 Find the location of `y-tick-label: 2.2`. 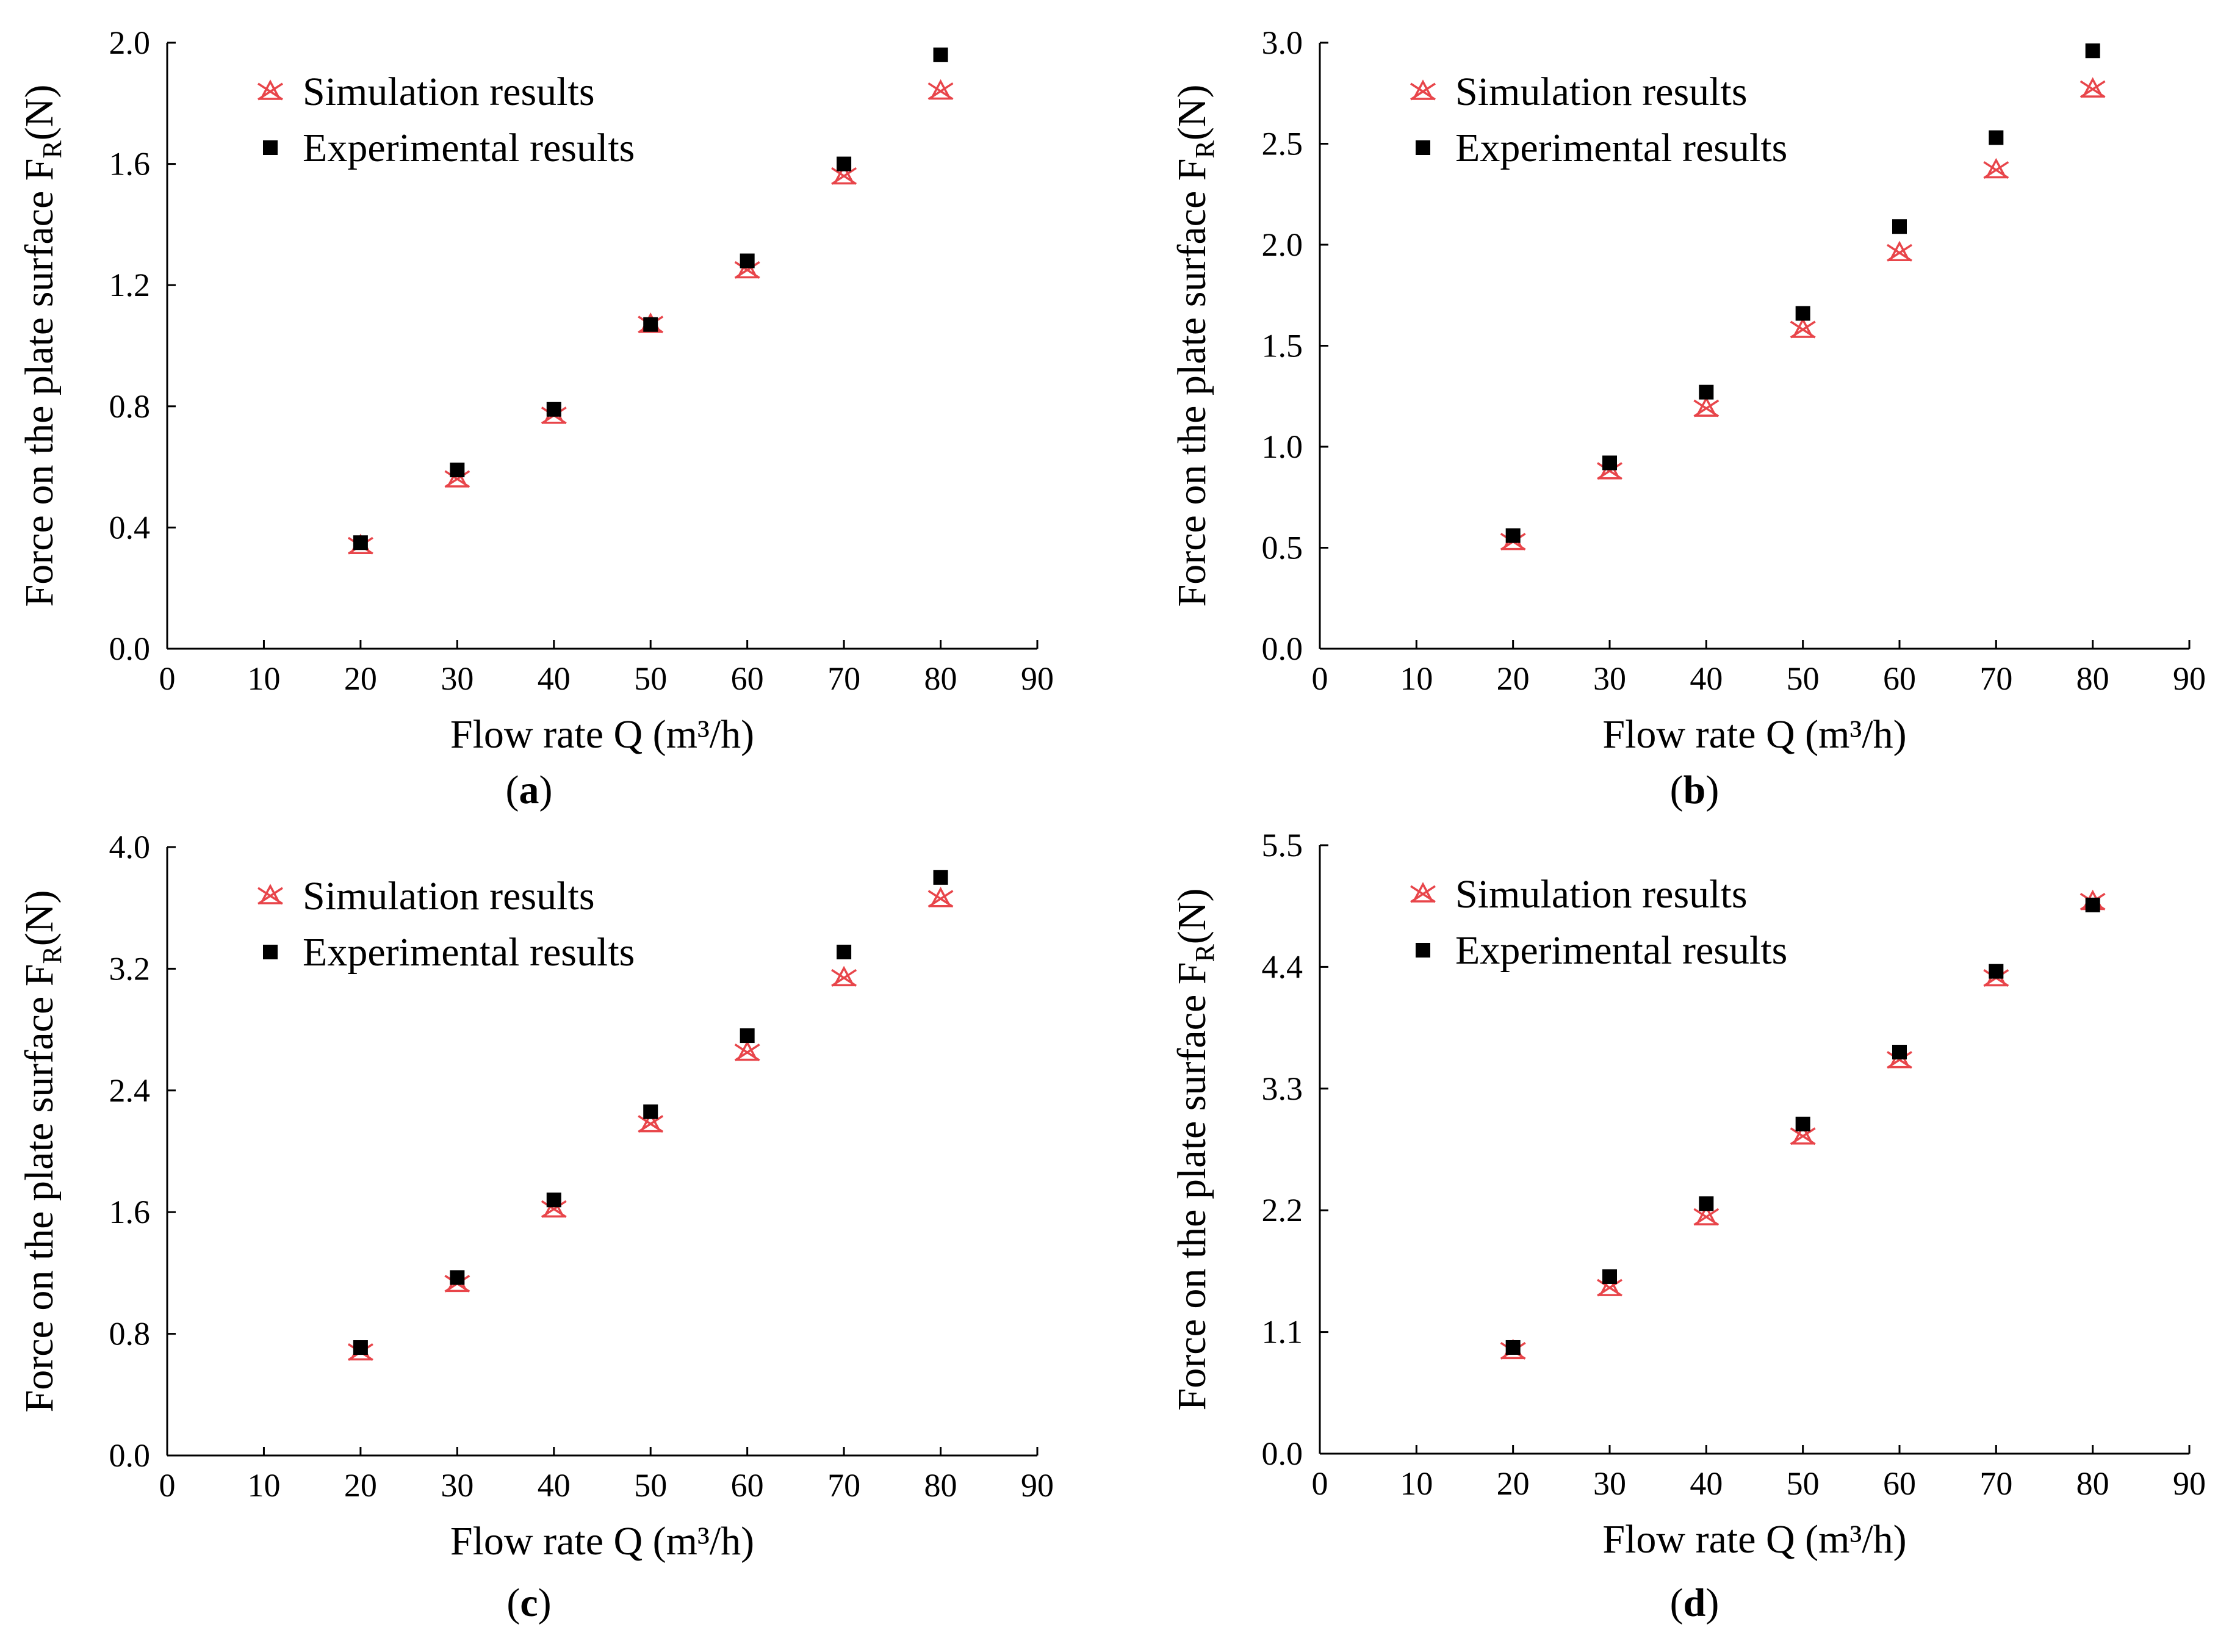

y-tick-label: 2.2 is located at coordinates (1282, 1210).